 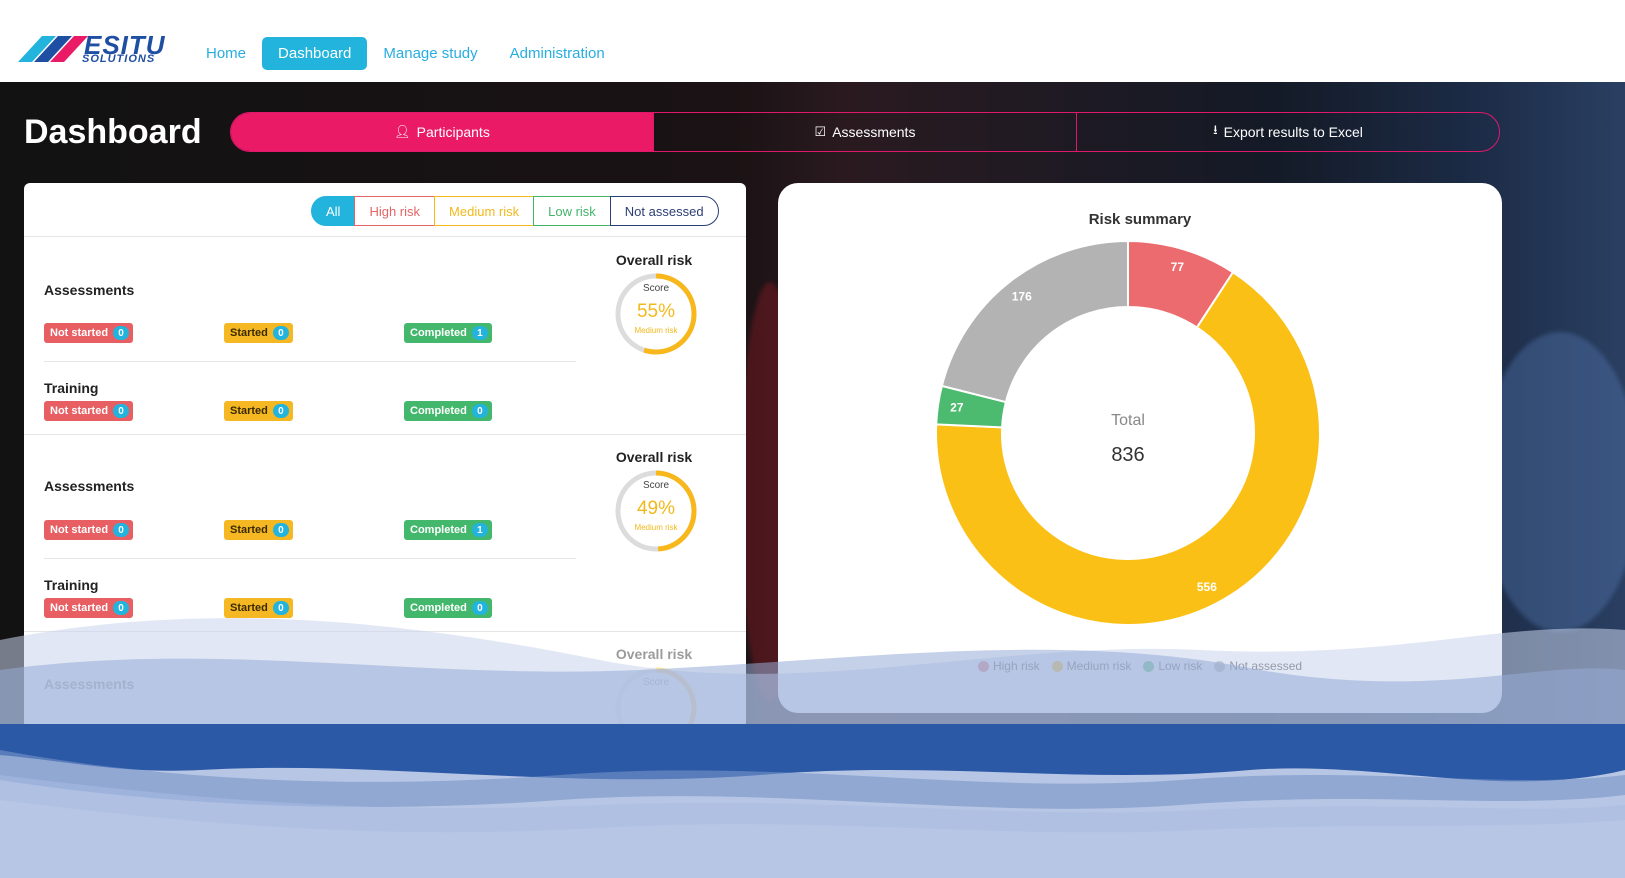 What do you see at coordinates (957, 408) in the screenshot?
I see `donut-slice-label: 27` at bounding box center [957, 408].